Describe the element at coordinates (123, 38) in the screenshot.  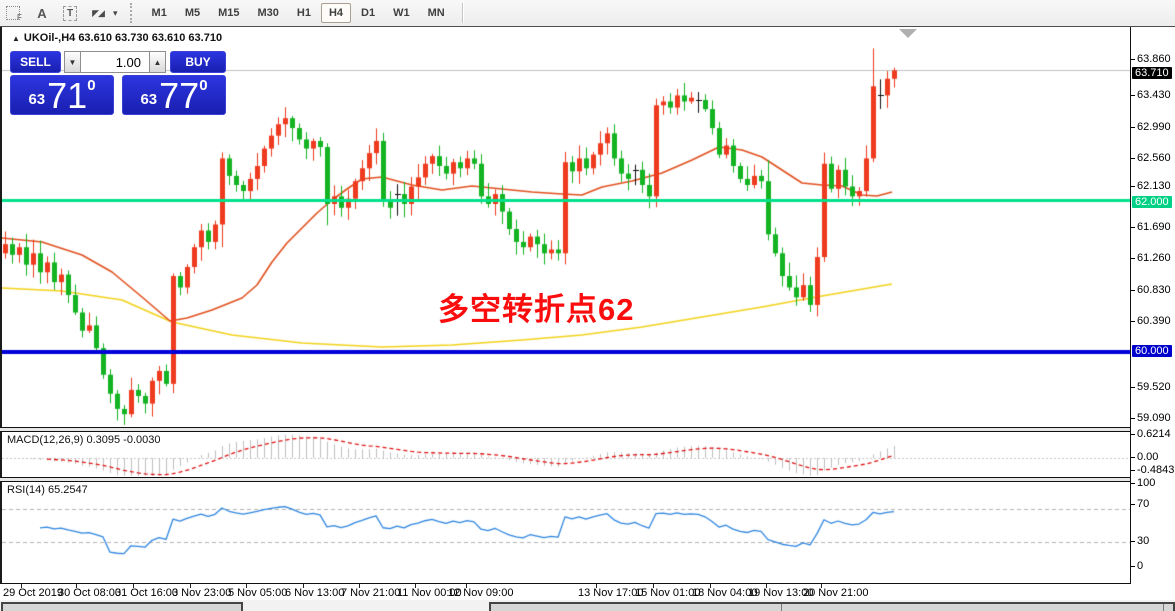
I see `chart-title-text: UKOil-,H4 63.610 63.730 63.610 63.710` at that location.